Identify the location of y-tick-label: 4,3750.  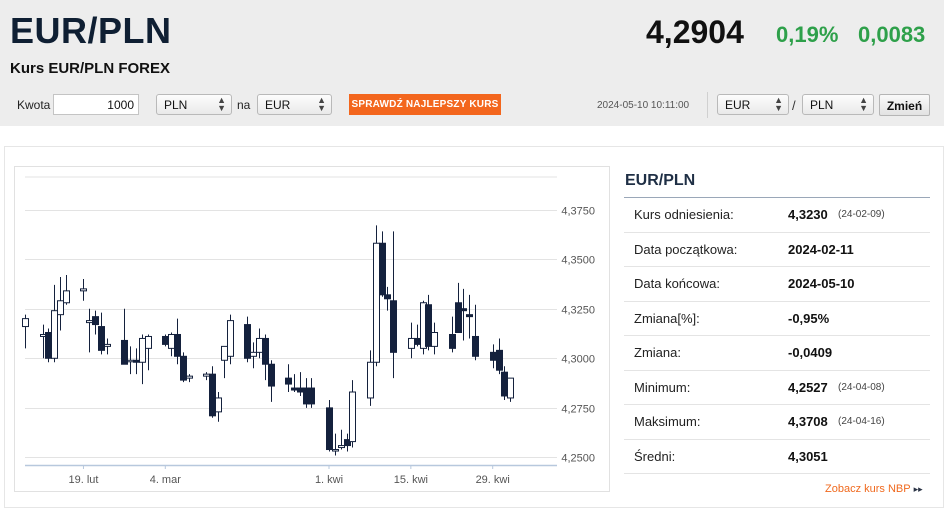
(578, 212).